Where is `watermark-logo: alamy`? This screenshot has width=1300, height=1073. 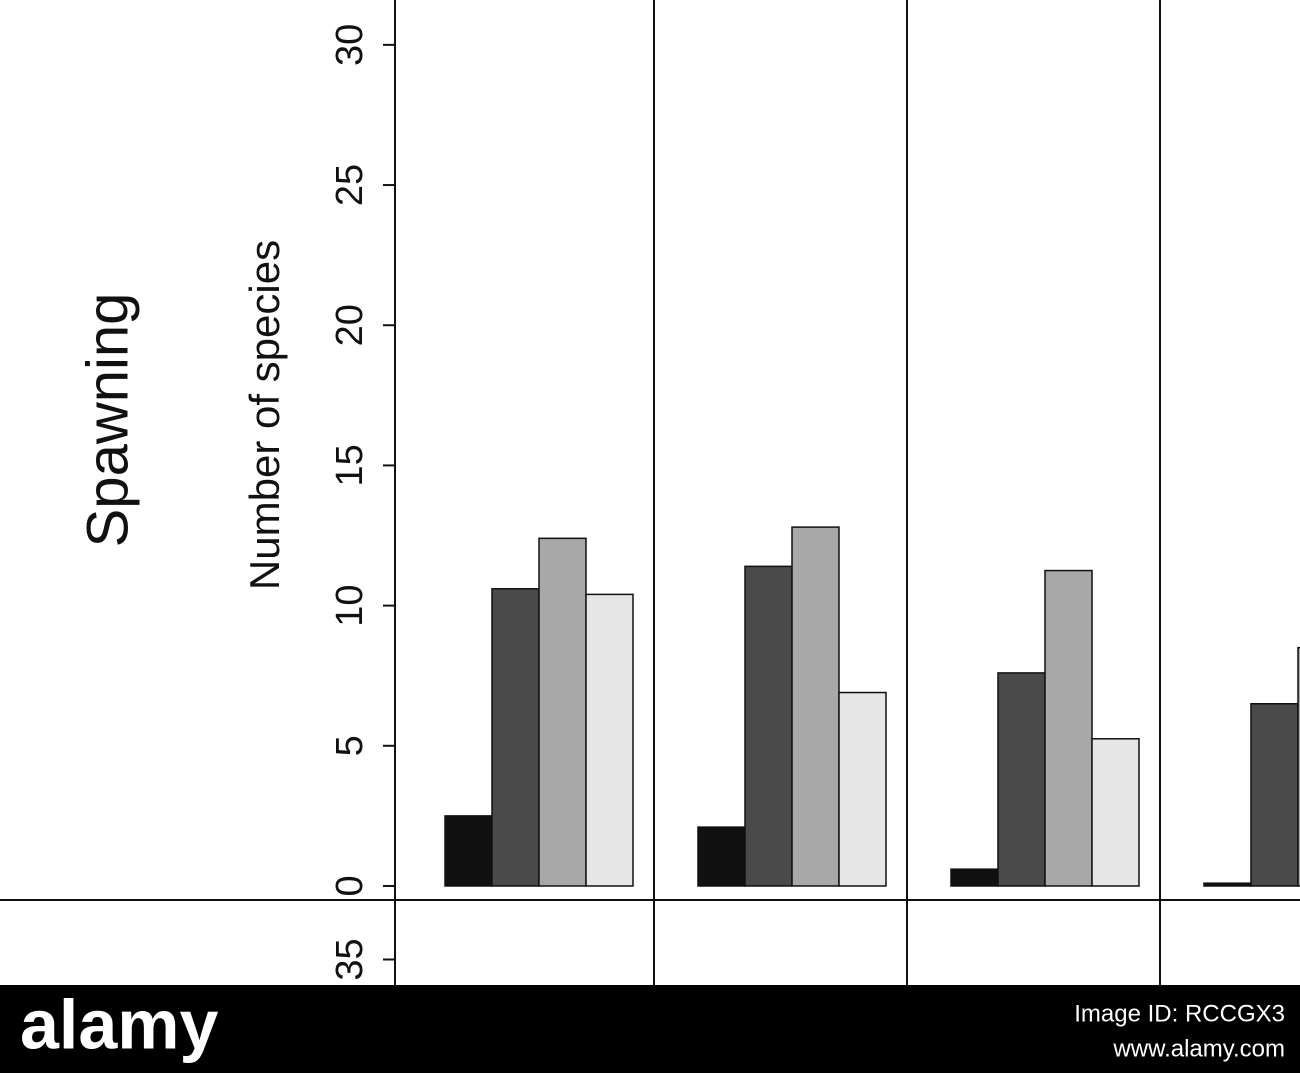 watermark-logo: alamy is located at coordinates (119, 1024).